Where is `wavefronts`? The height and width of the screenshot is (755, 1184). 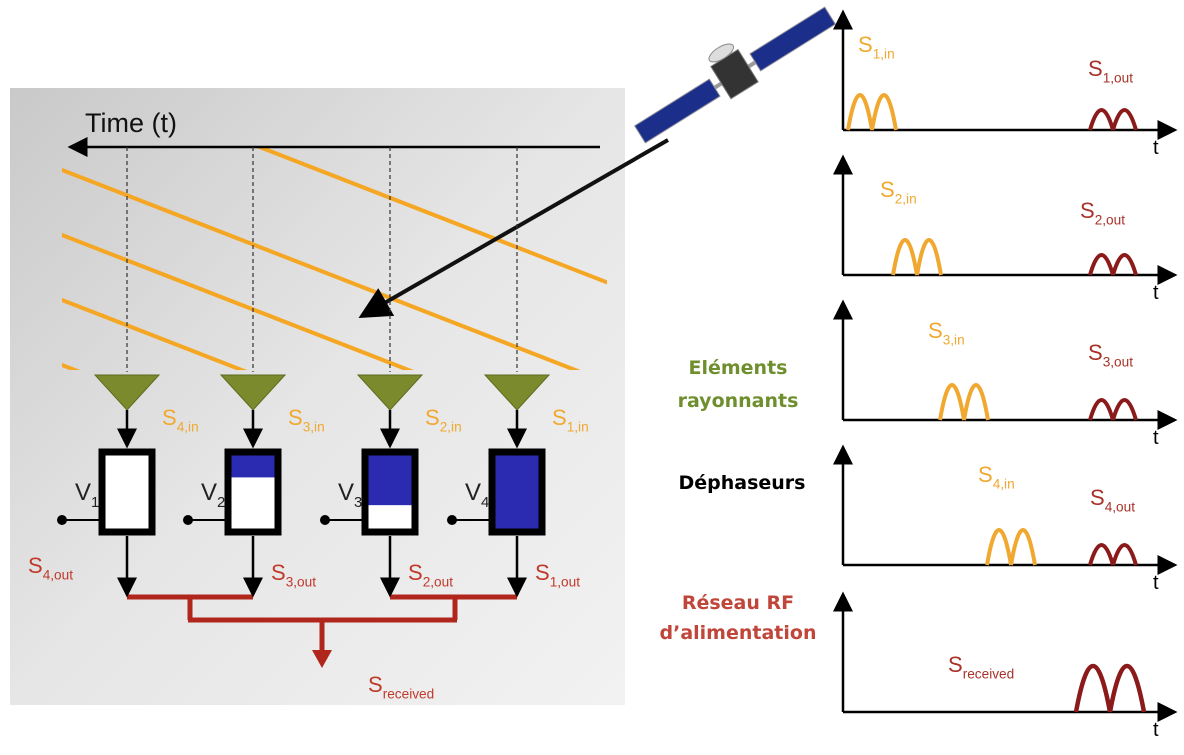
wavefronts is located at coordinates (334, 259).